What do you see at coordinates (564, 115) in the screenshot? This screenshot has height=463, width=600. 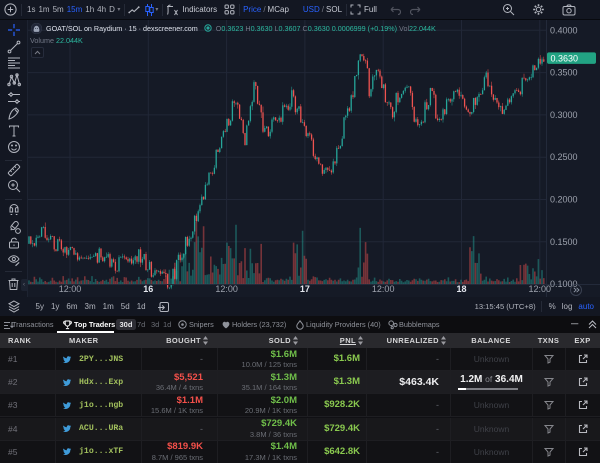 I see `svg-text: 0.3000` at bounding box center [564, 115].